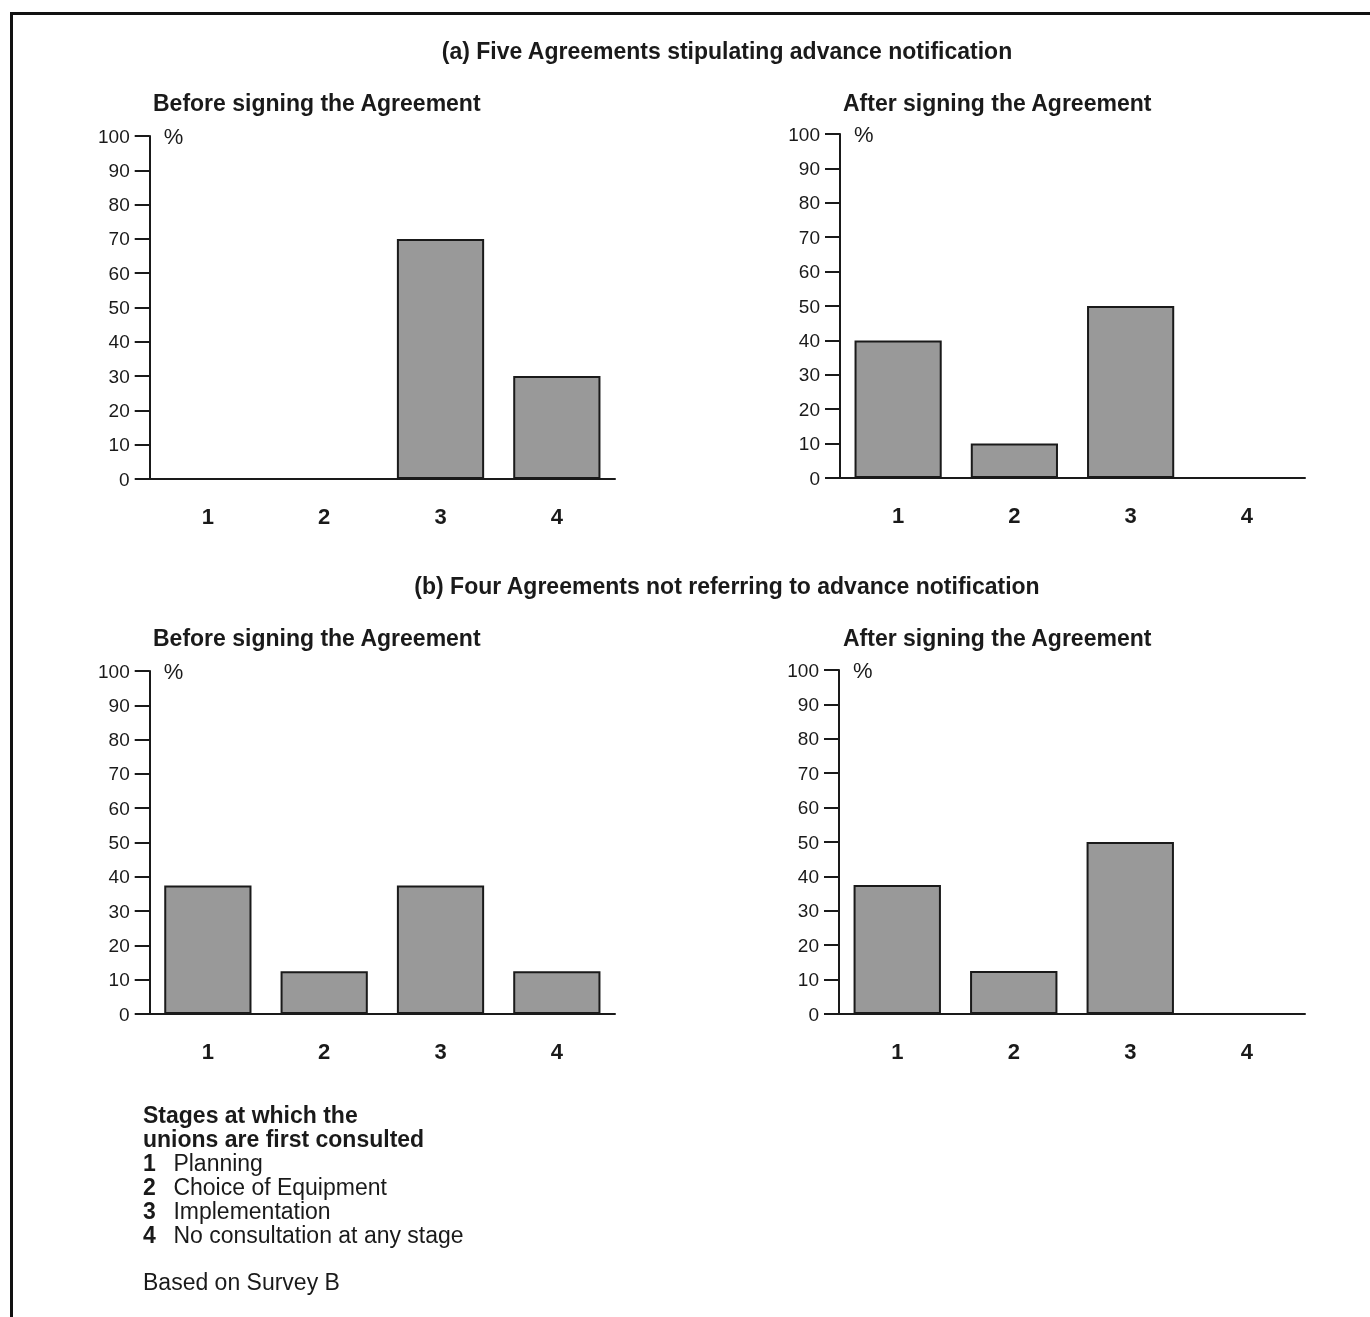 This screenshot has height=1317, width=1370. I want to click on text: (a) Five Agreements stipulating advance notification, so click(727, 51).